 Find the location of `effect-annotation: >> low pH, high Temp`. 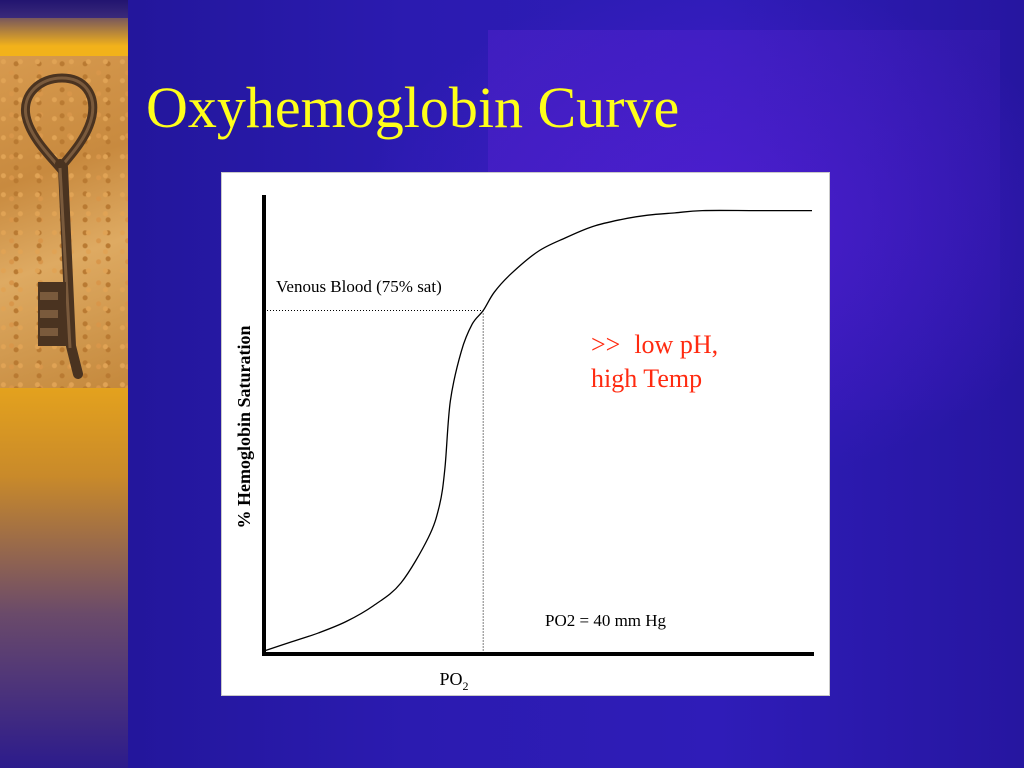

effect-annotation: >> low pH, high Temp is located at coordinates (654, 362).